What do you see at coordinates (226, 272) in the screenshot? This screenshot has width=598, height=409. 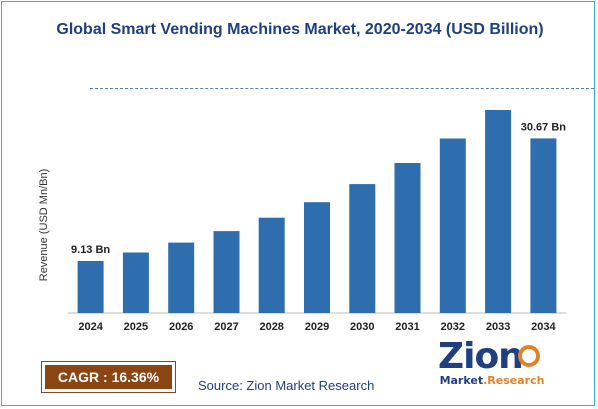 I see `bar-2027` at bounding box center [226, 272].